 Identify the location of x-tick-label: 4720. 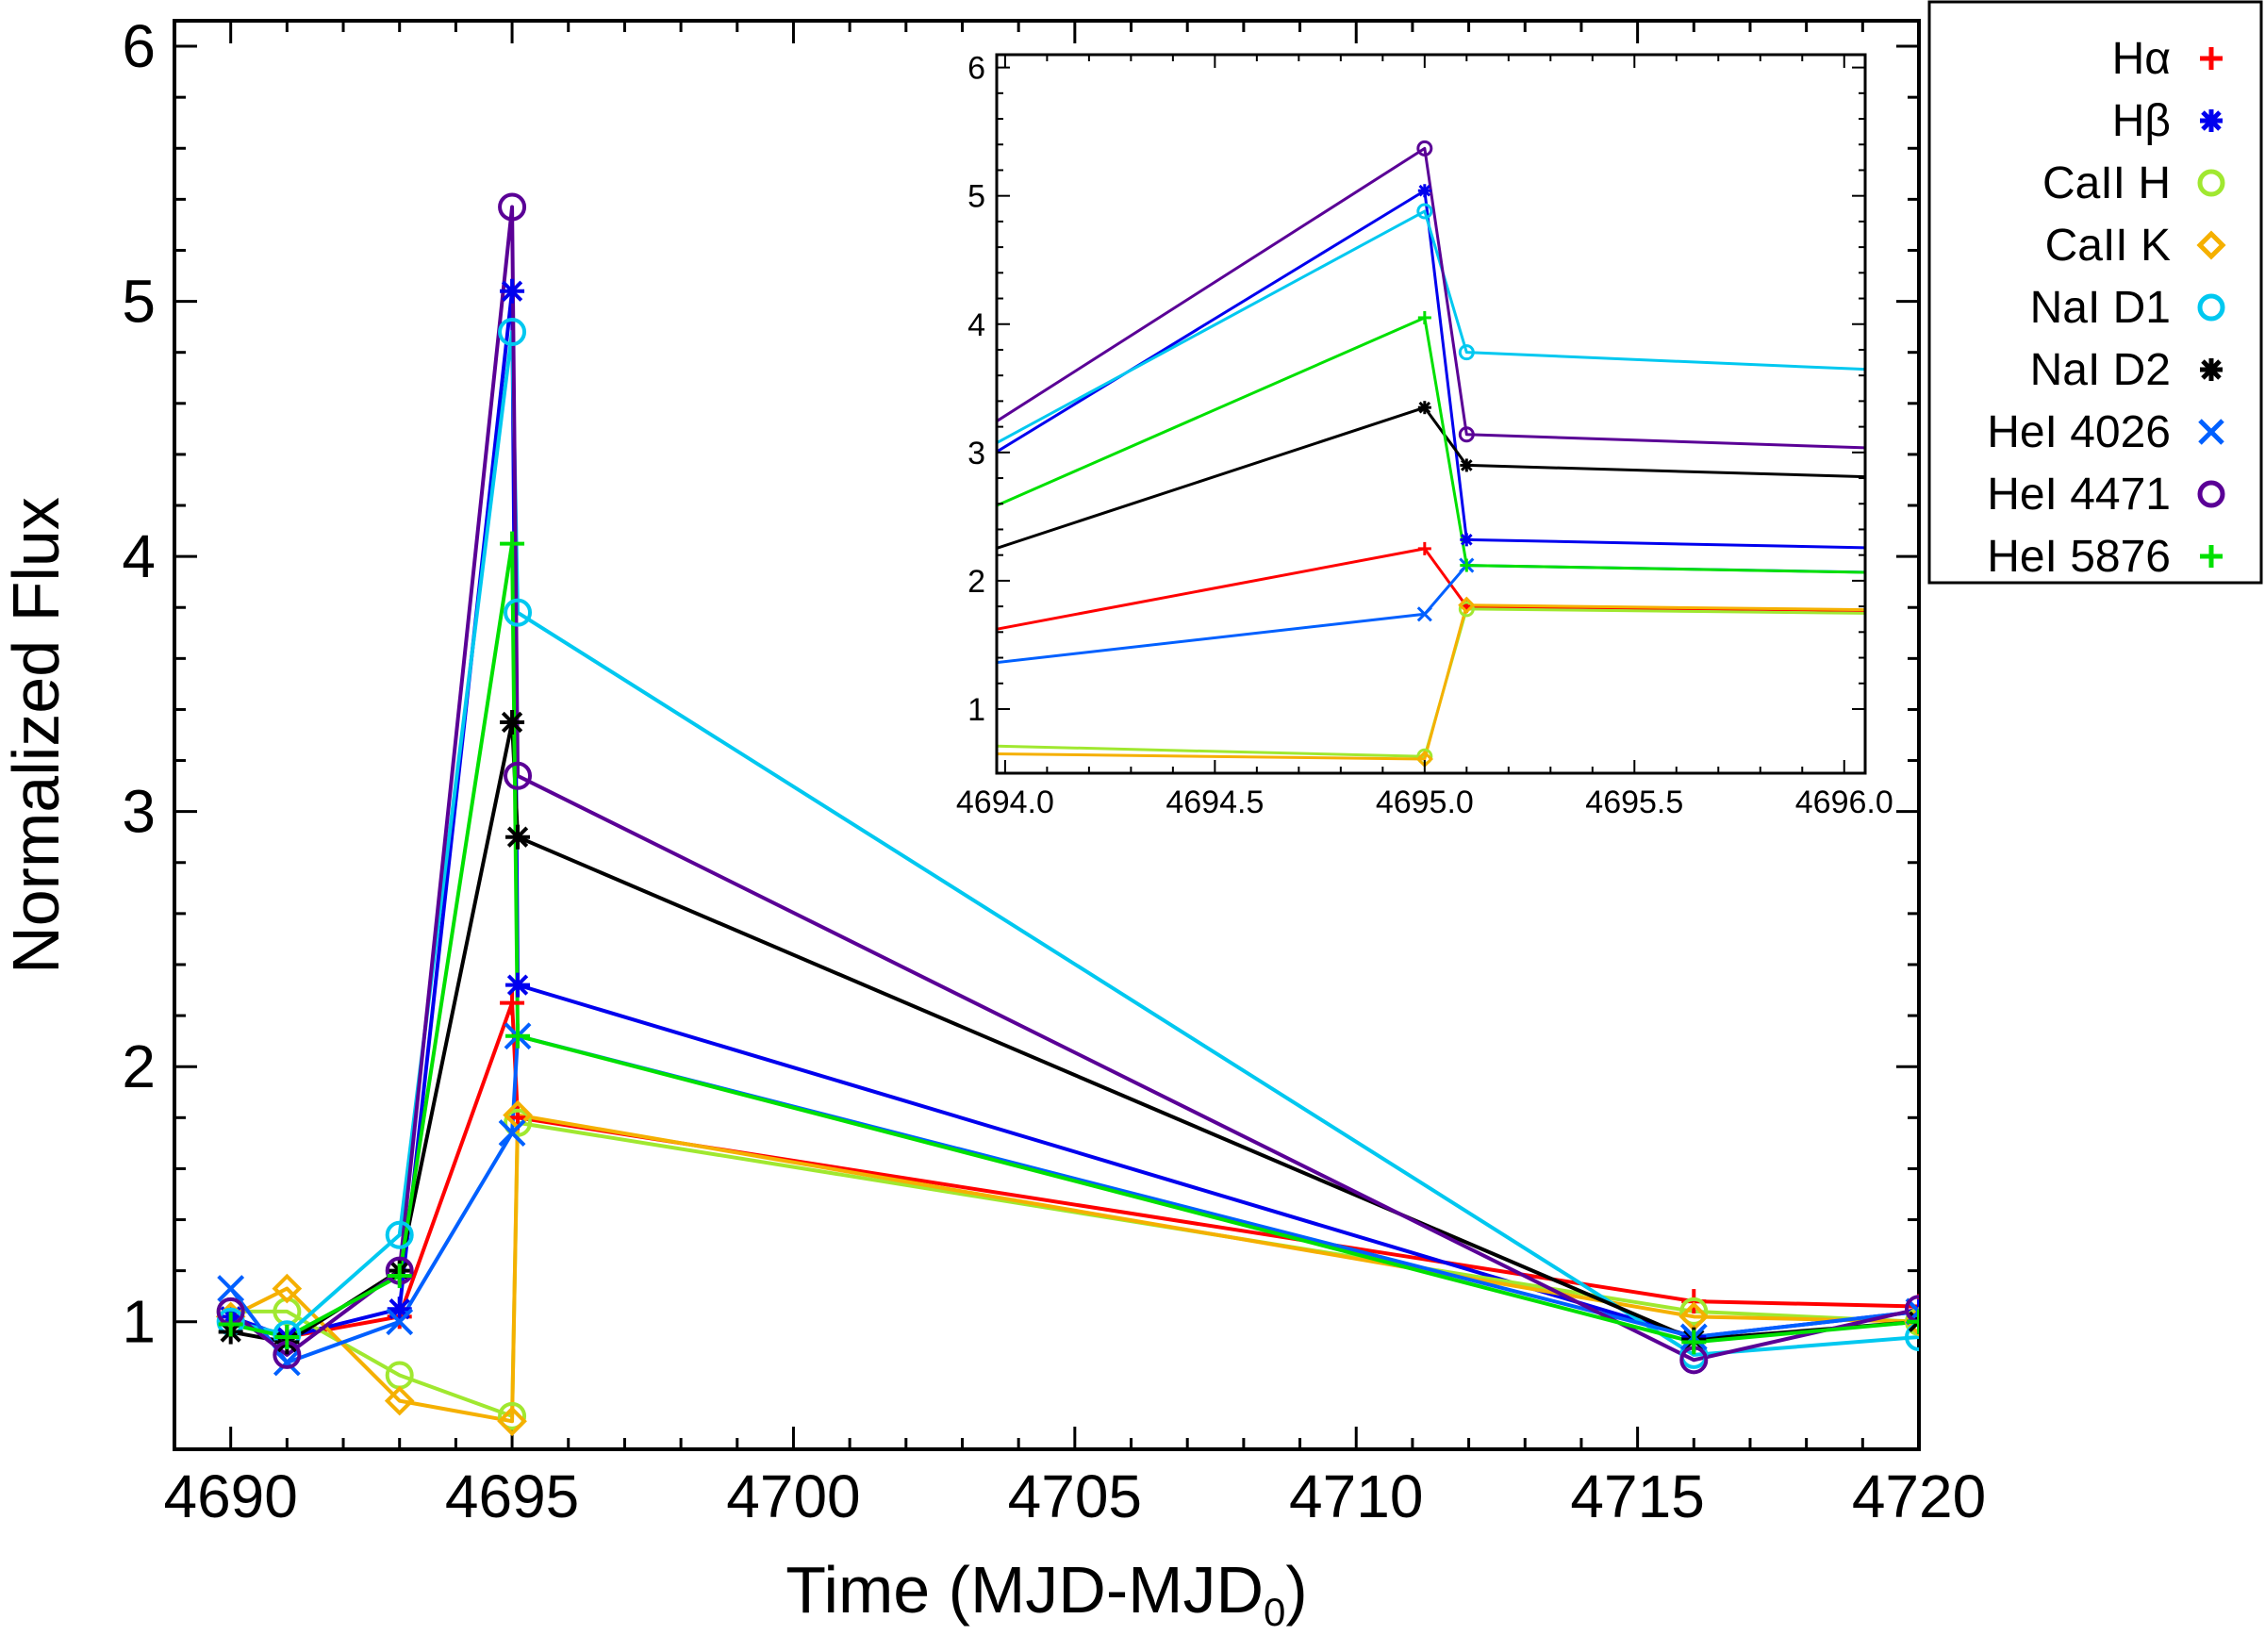
(1919, 1496).